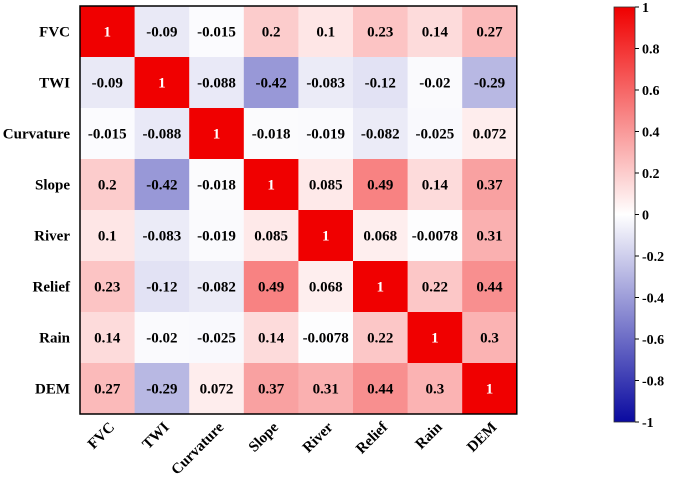  Describe the element at coordinates (648, 423) in the screenshot. I see `colorbar-tick-label: -1` at that location.